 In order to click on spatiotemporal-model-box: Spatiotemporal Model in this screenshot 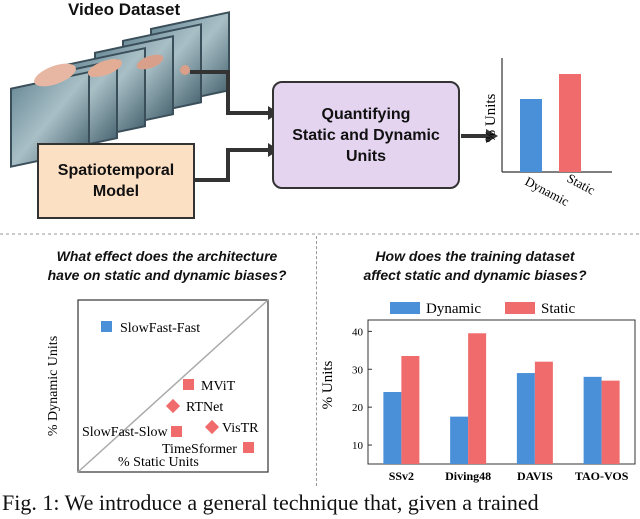, I will do `click(116, 181)`.